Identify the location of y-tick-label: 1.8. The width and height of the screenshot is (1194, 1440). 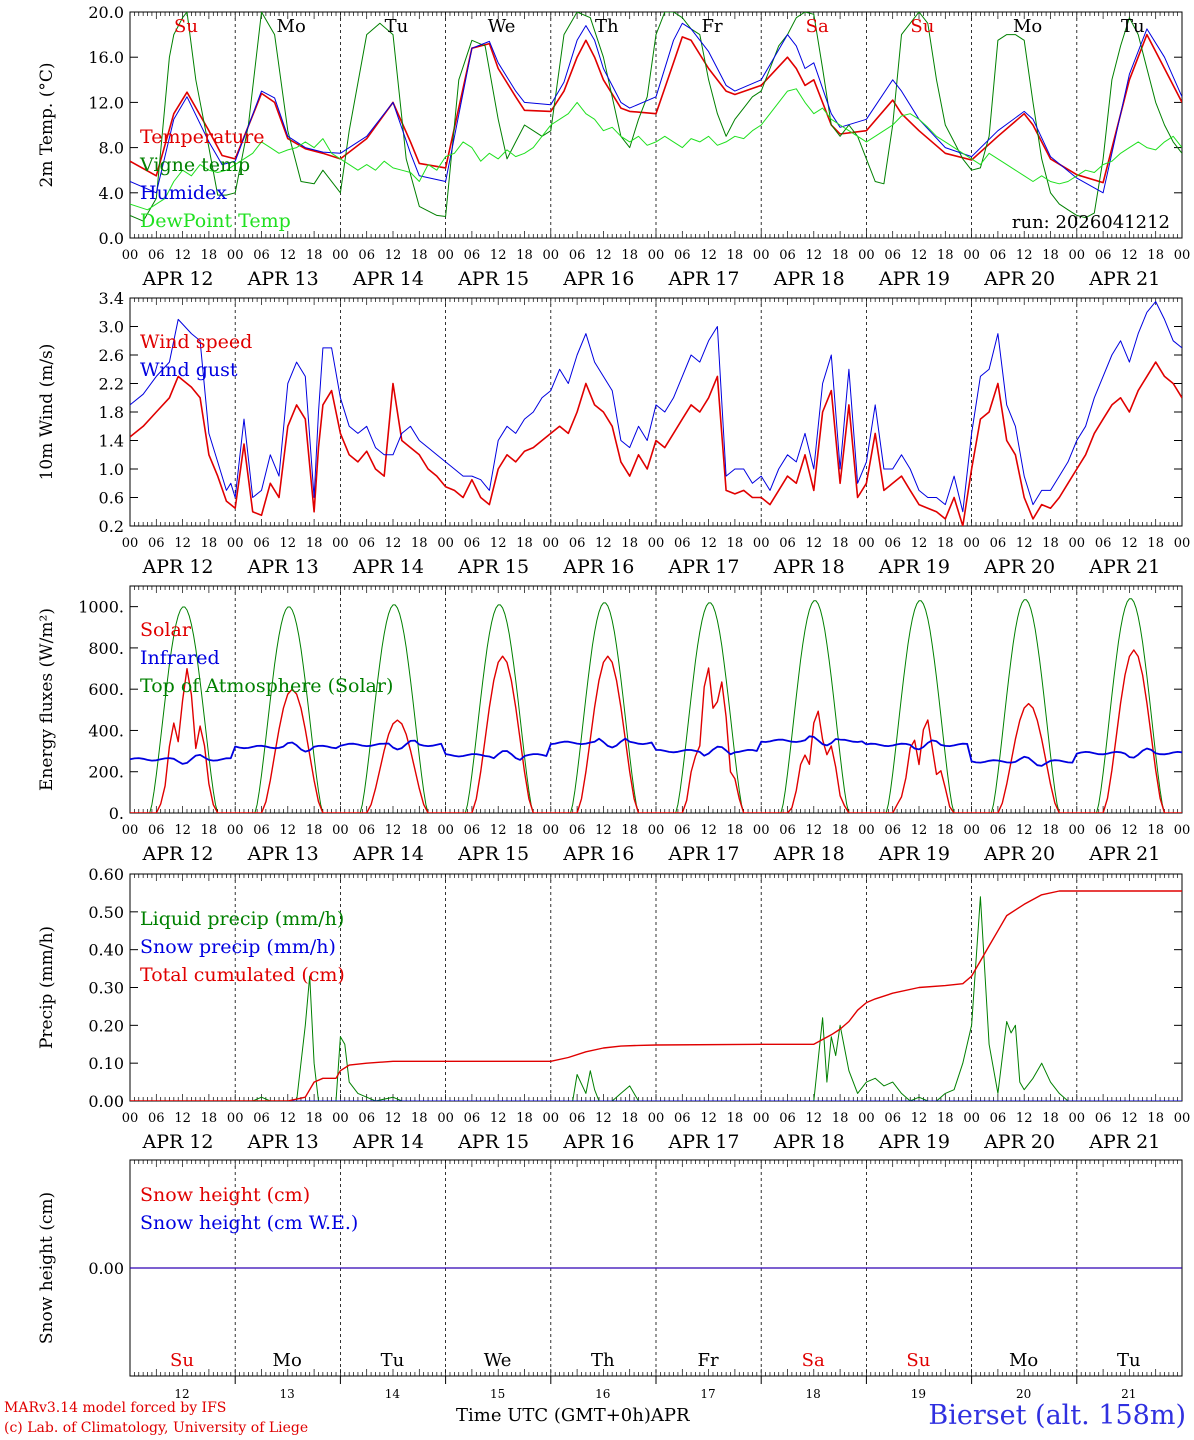
(111, 412).